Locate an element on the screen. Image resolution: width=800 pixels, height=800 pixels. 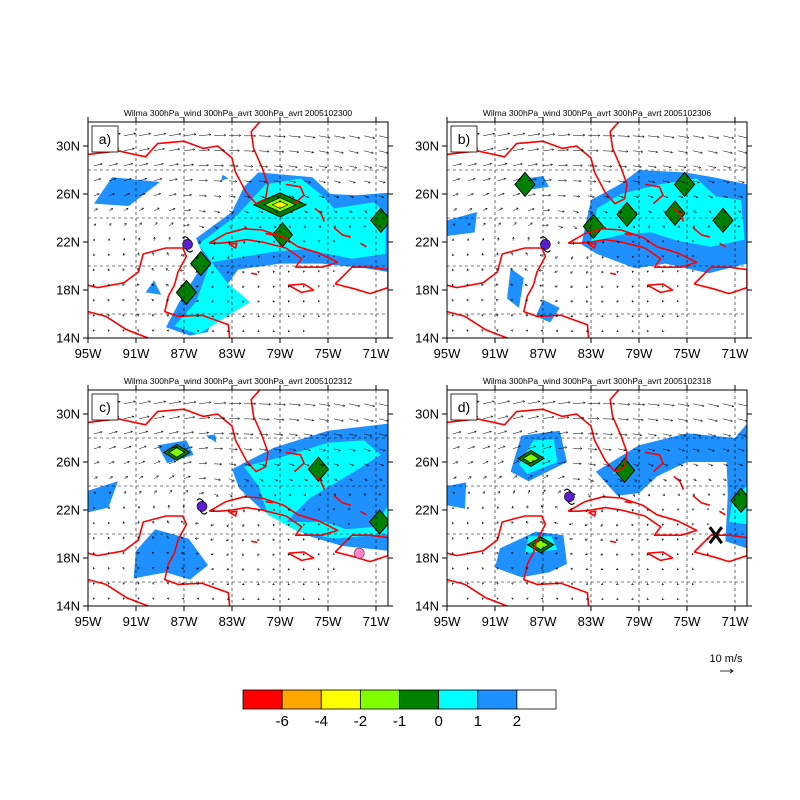
panel-c-map is located at coordinates (238, 498).